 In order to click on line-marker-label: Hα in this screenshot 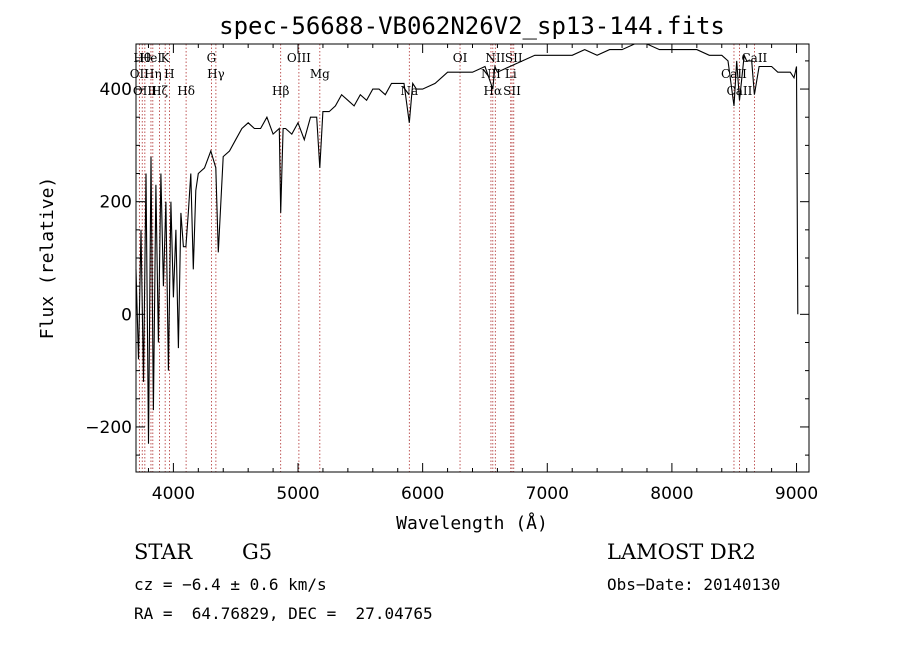, I will do `click(493, 91)`.